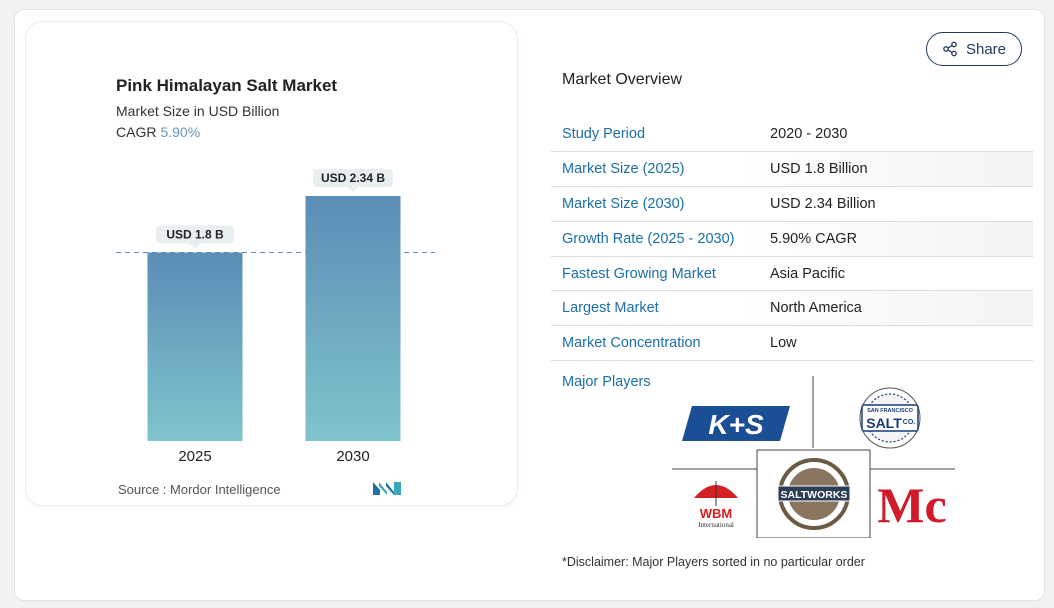 Image resolution: width=1054 pixels, height=608 pixels. I want to click on overview-key: Study Period, so click(604, 134).